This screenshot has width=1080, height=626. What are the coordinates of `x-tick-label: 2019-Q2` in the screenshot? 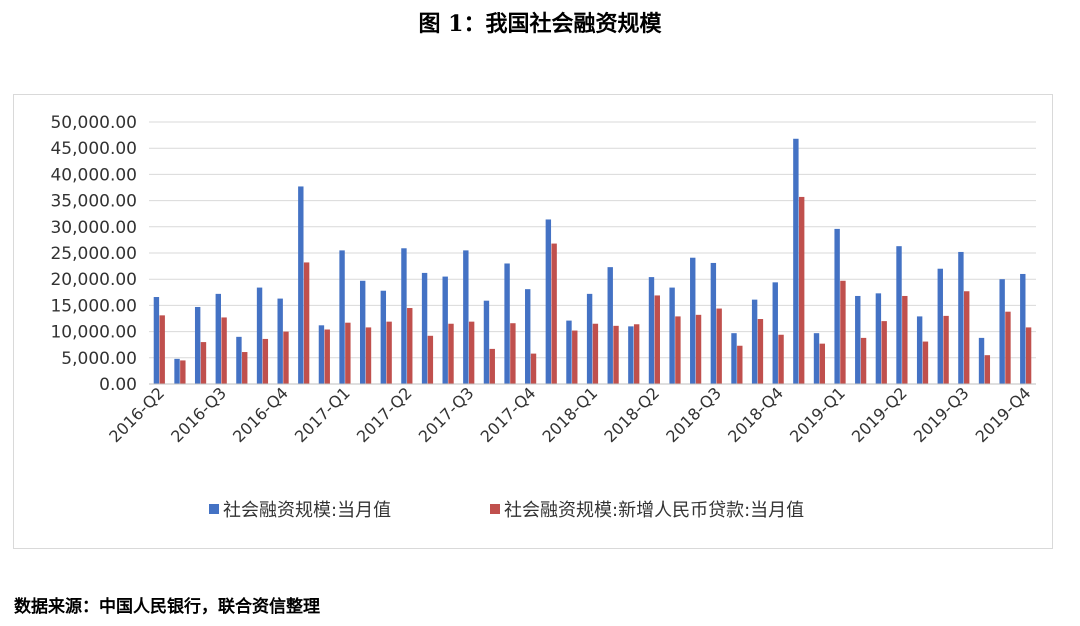 It's located at (879, 414).